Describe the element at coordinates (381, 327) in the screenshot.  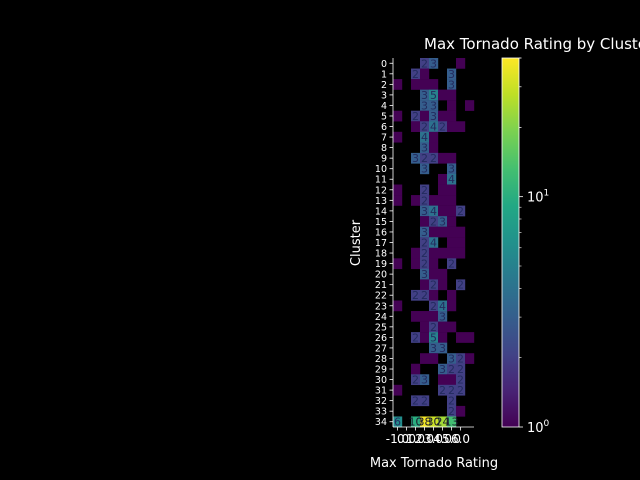
I see `y-tick-label: 25` at that location.